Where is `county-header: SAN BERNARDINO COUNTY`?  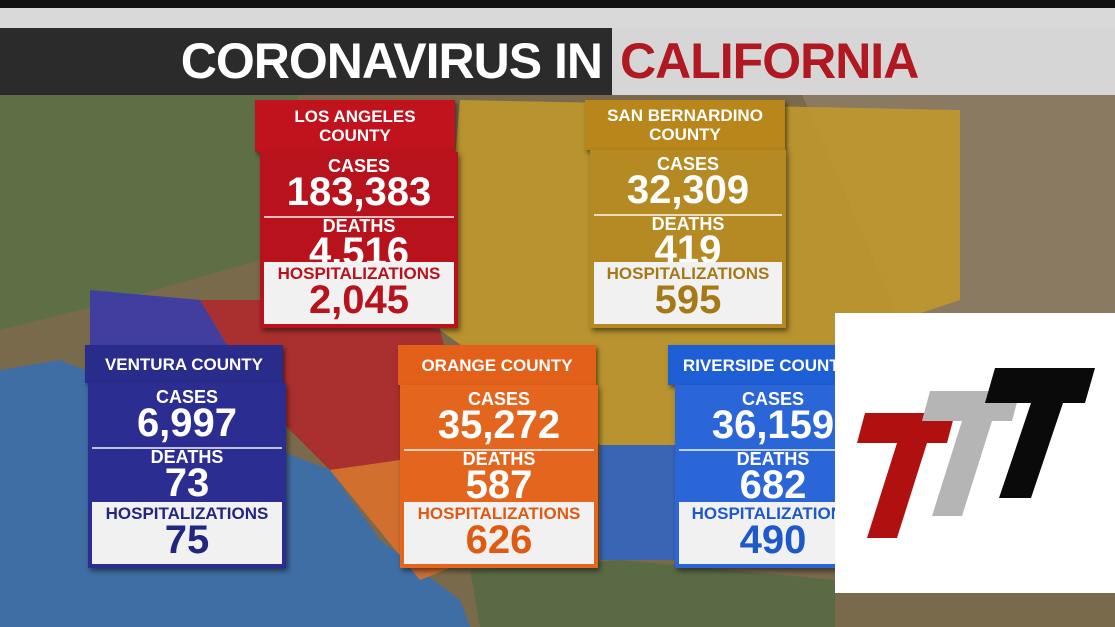
county-header: SAN BERNARDINO COUNTY is located at coordinates (685, 125).